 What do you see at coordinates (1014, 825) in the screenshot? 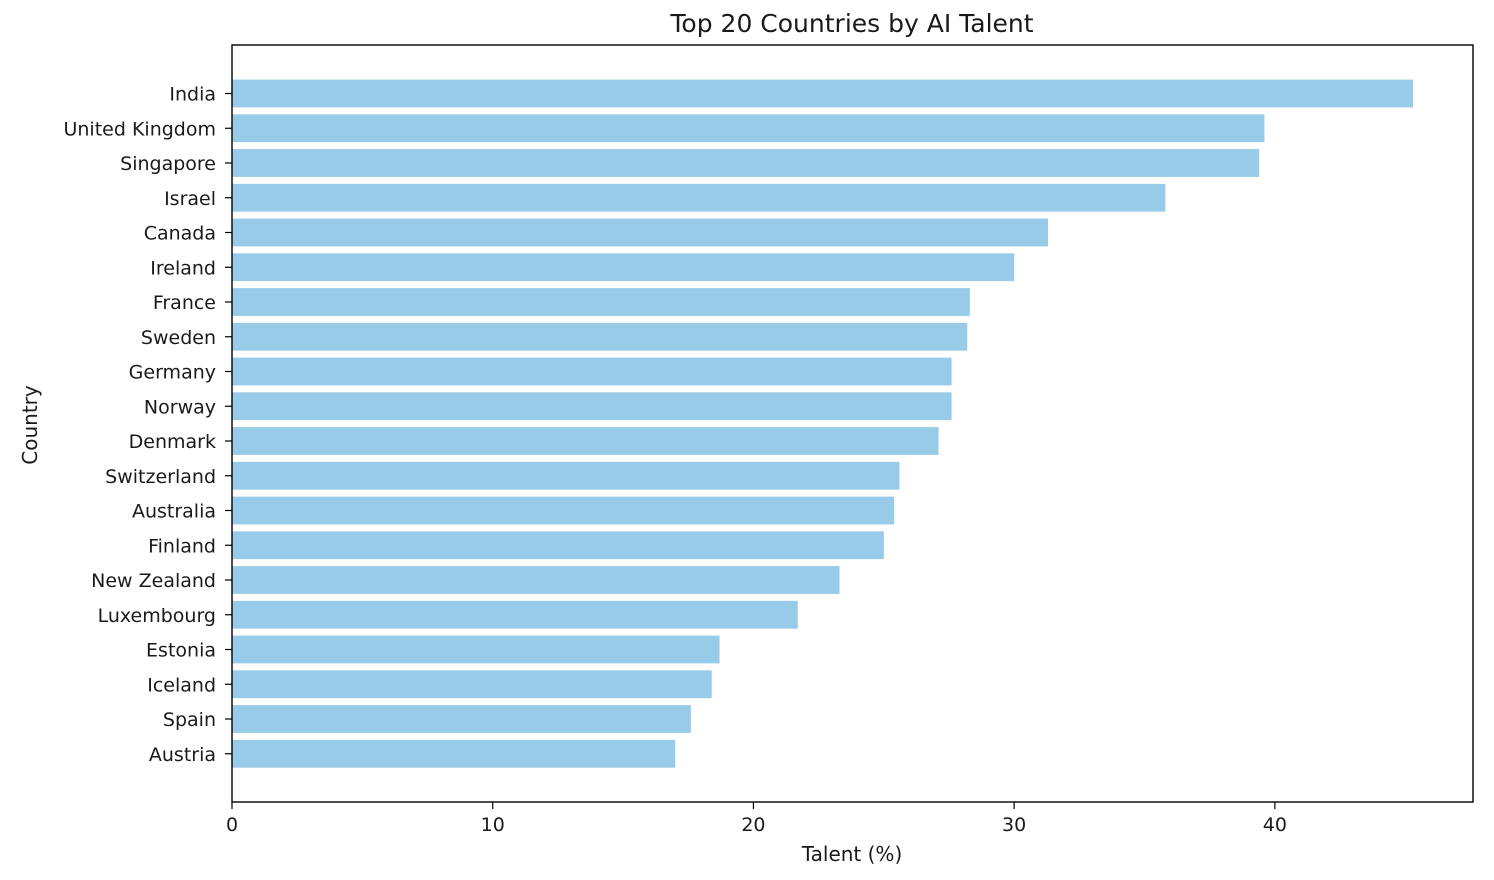
I see `x-tick-label: 30` at bounding box center [1014, 825].